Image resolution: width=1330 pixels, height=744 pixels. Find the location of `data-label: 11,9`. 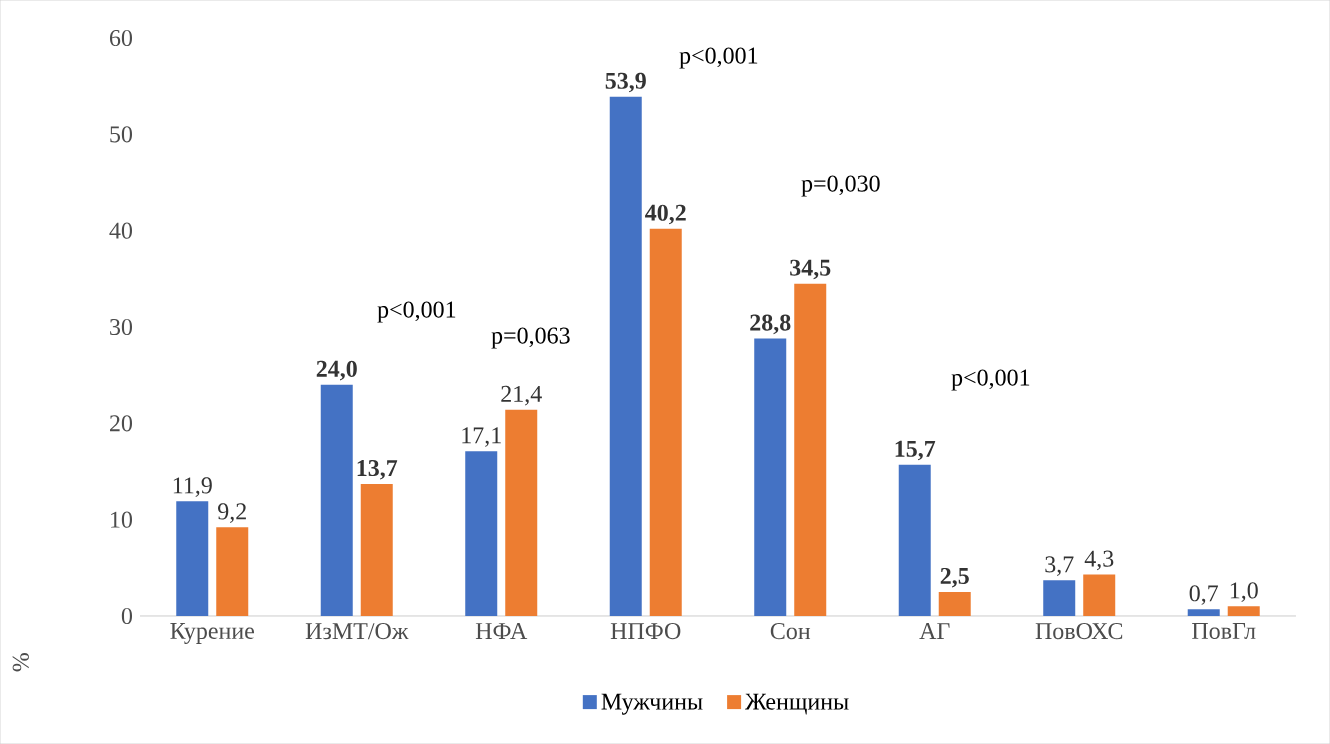

data-label: 11,9 is located at coordinates (192, 487).